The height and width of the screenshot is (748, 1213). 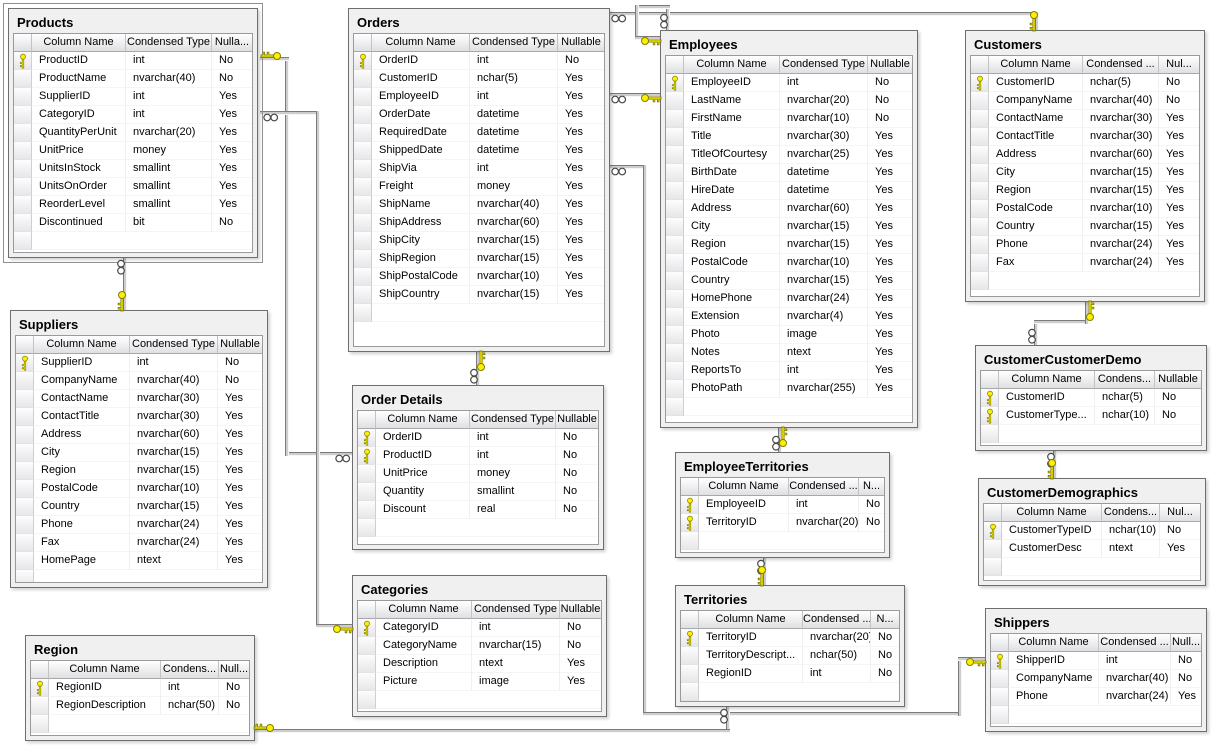 I want to click on column-type: smallint, so click(x=169, y=169).